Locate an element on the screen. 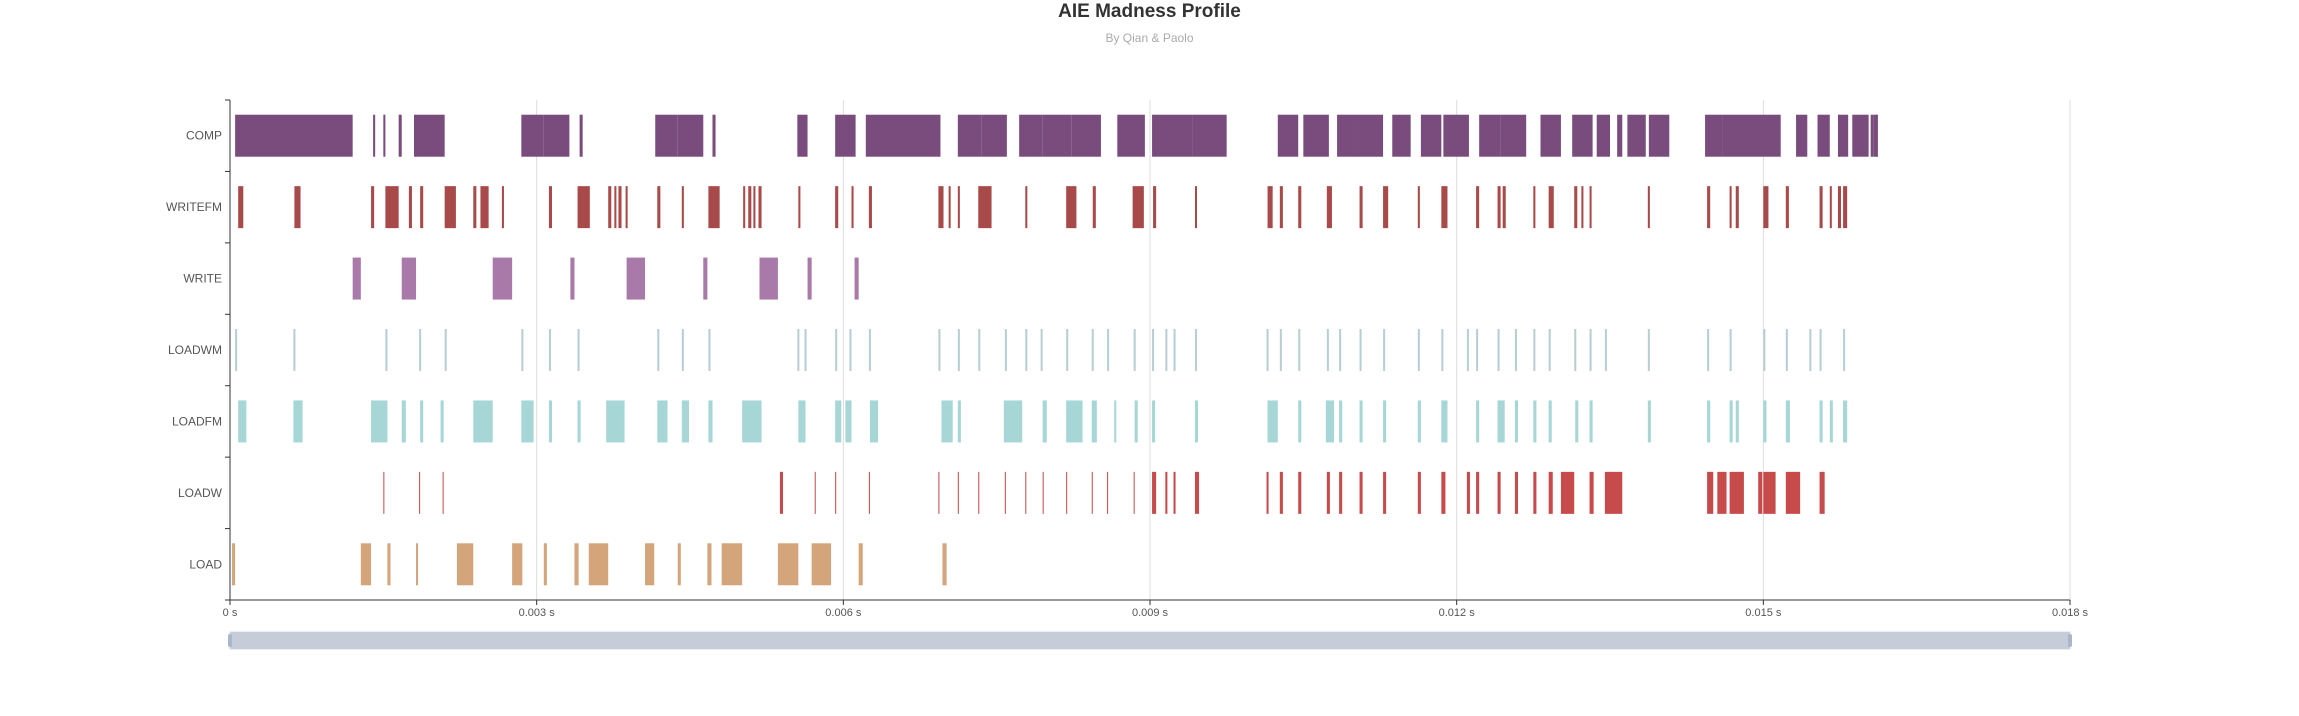 Image resolution: width=2299 pixels, height=716 pixels. x-tick-label: 0 s is located at coordinates (230, 613).